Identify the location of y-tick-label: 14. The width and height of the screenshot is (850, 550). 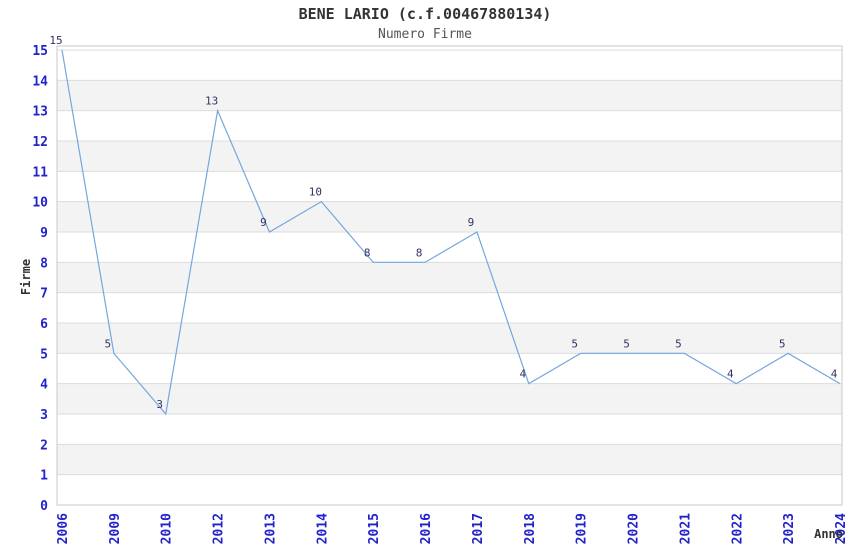
(40, 81).